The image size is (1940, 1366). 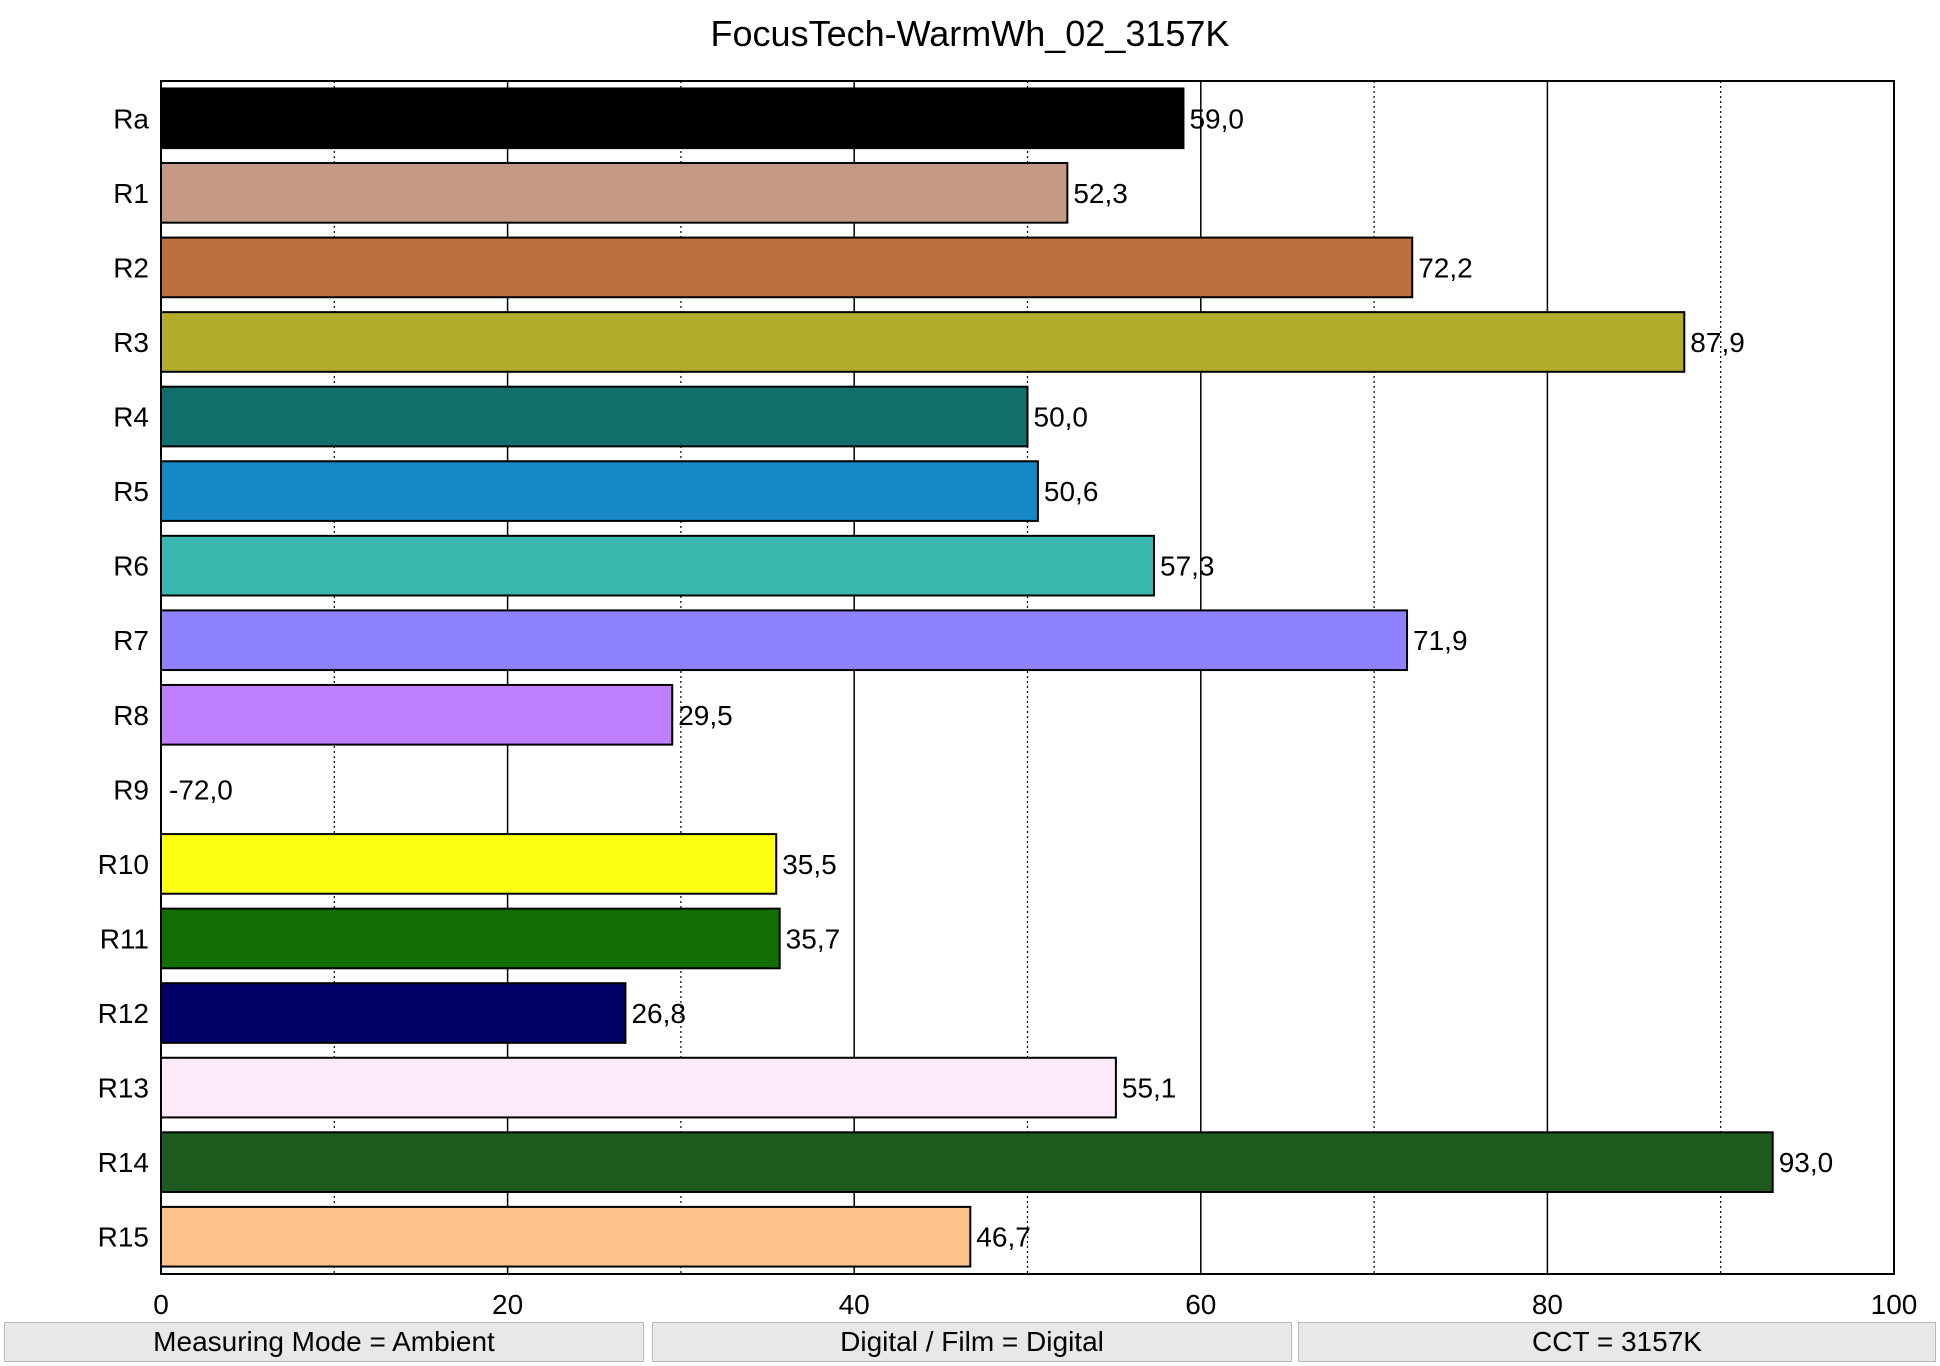 What do you see at coordinates (787, 267) in the screenshot?
I see `bar-r2` at bounding box center [787, 267].